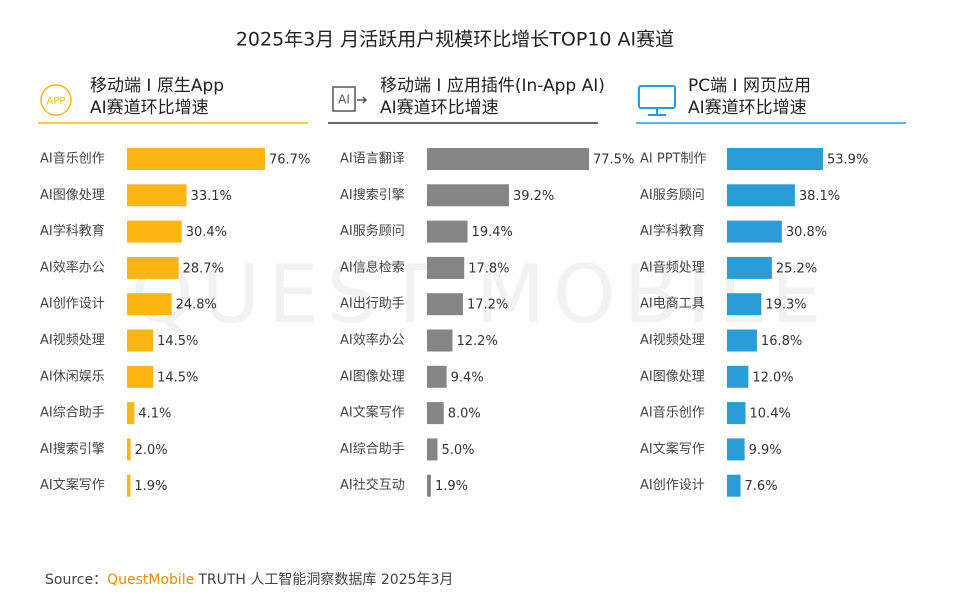 The height and width of the screenshot is (606, 960). What do you see at coordinates (150, 580) in the screenshot?
I see `source-brand: QuestMobile` at bounding box center [150, 580].